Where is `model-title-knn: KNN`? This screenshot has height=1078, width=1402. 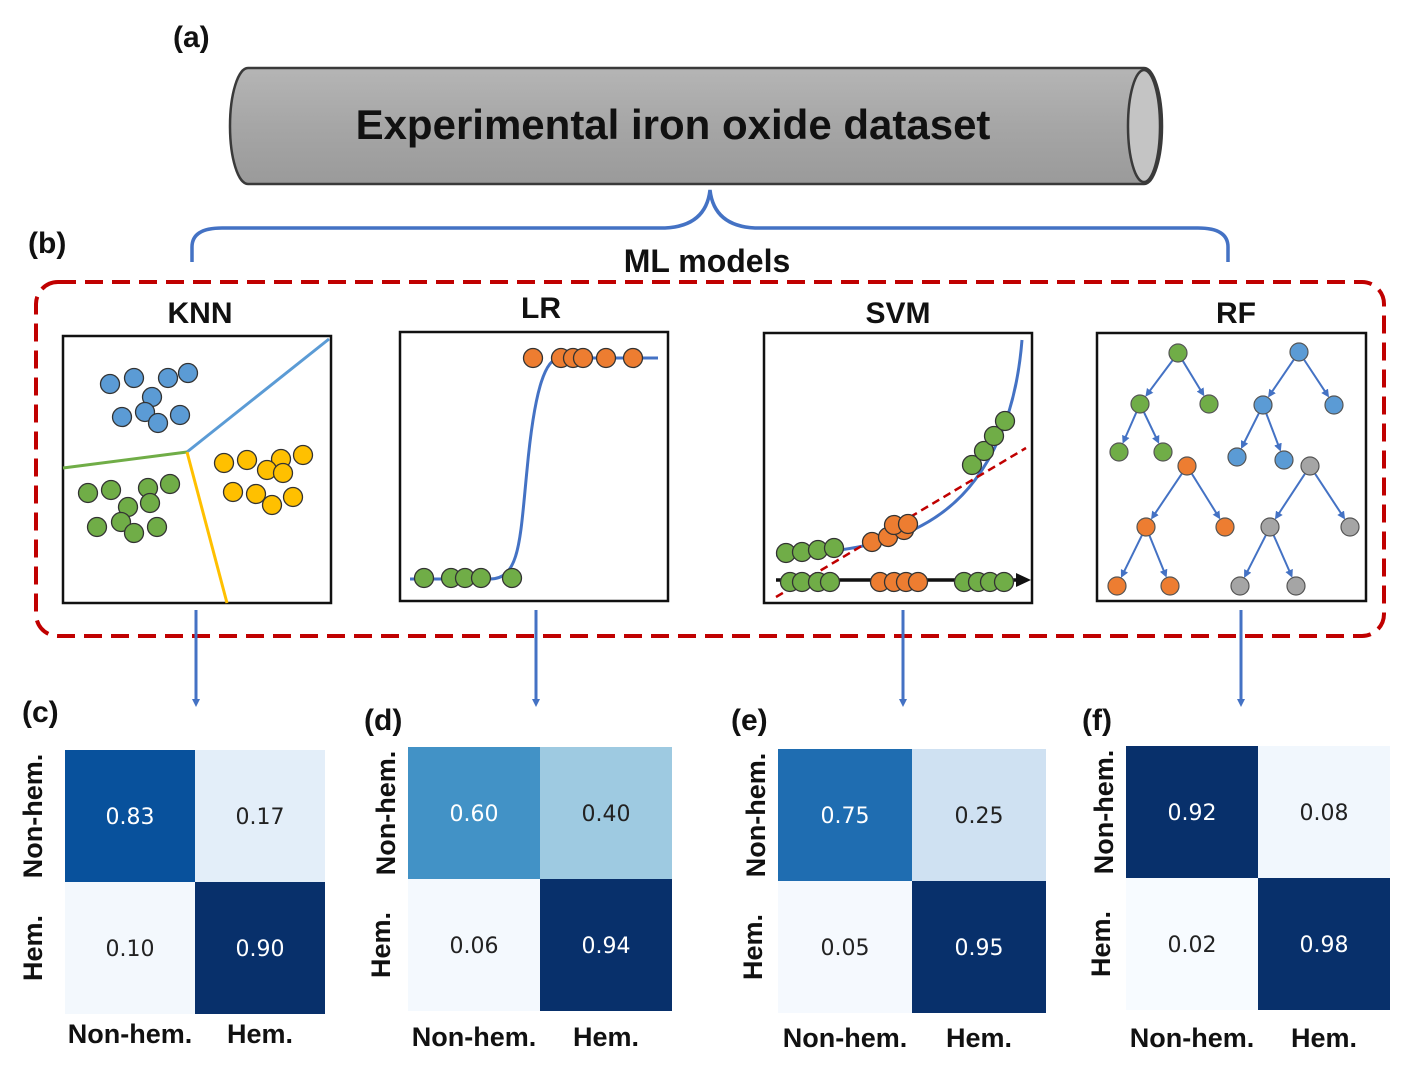
model-title-knn: KNN is located at coordinates (200, 313).